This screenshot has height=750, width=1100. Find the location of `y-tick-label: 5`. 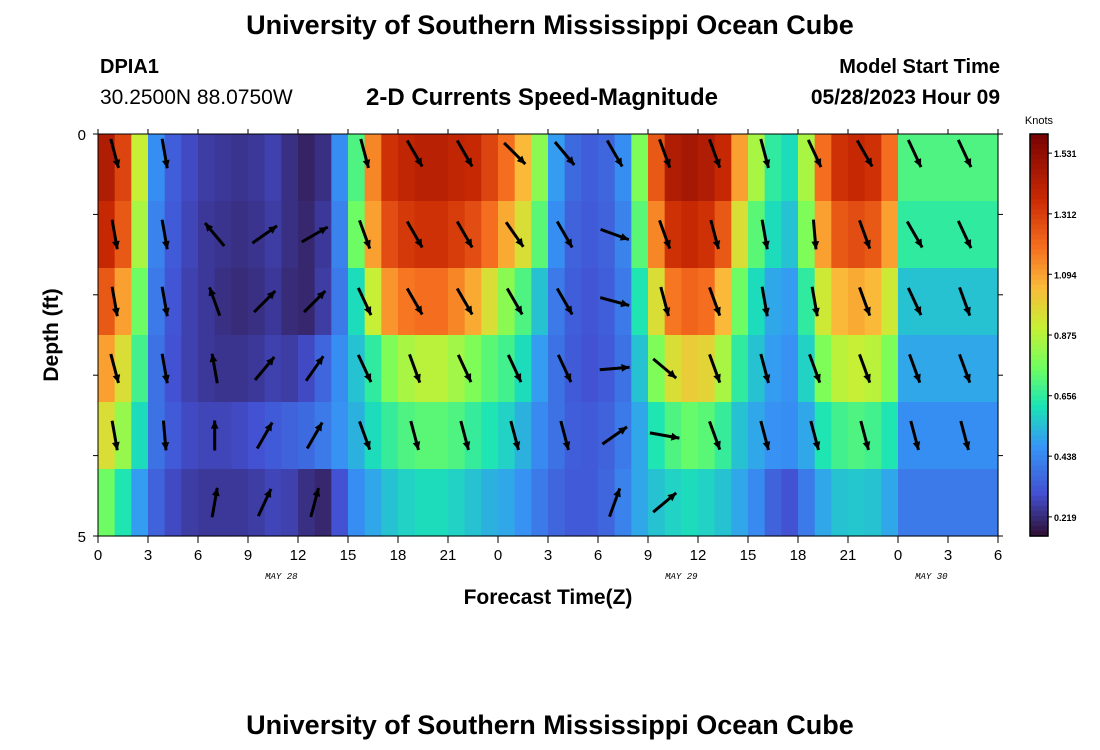

y-tick-label: 5 is located at coordinates (82, 537).